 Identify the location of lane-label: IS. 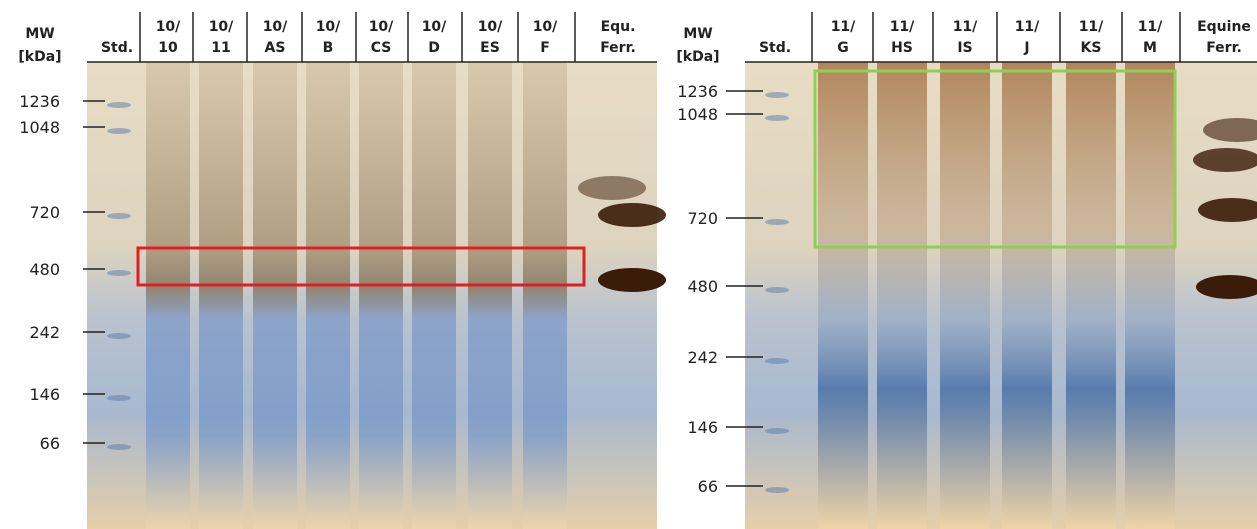
(964, 48).